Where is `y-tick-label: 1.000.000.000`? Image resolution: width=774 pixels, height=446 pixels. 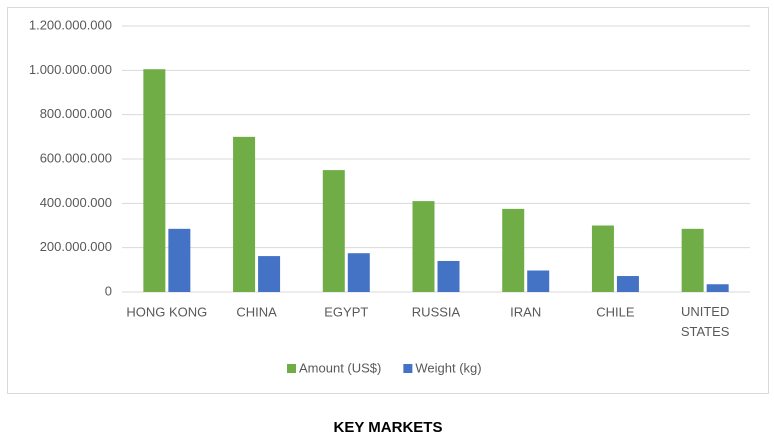
y-tick-label: 1.000.000.000 is located at coordinates (70, 69).